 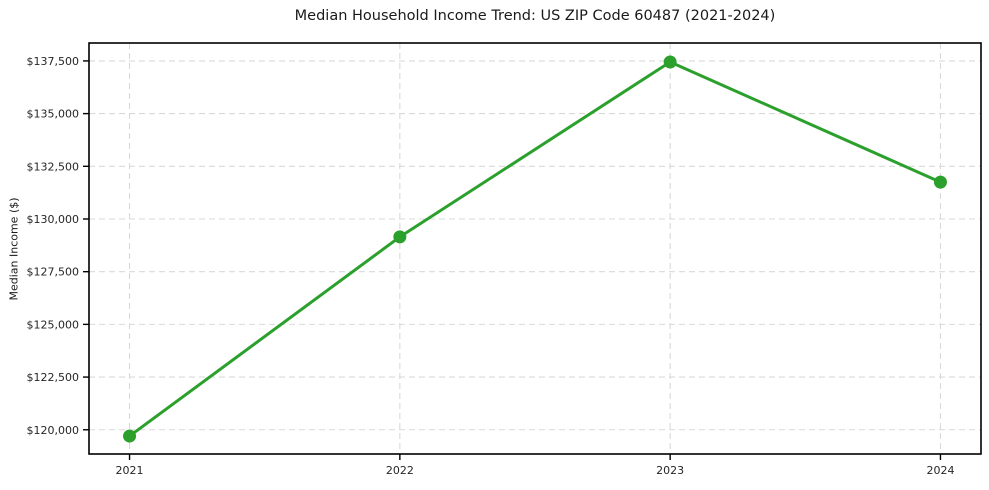 What do you see at coordinates (670, 470) in the screenshot?
I see `x-tick-label: 2023` at bounding box center [670, 470].